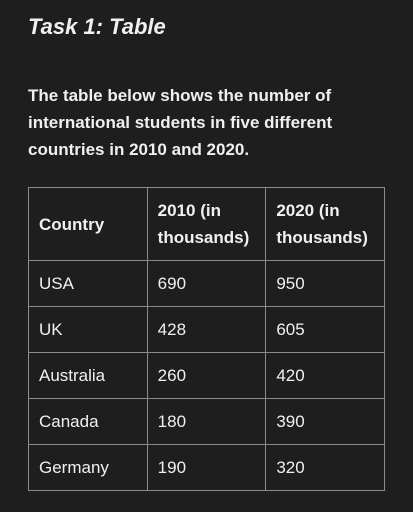  I want to click on column-header: 2020 (in thousands), so click(325, 224).